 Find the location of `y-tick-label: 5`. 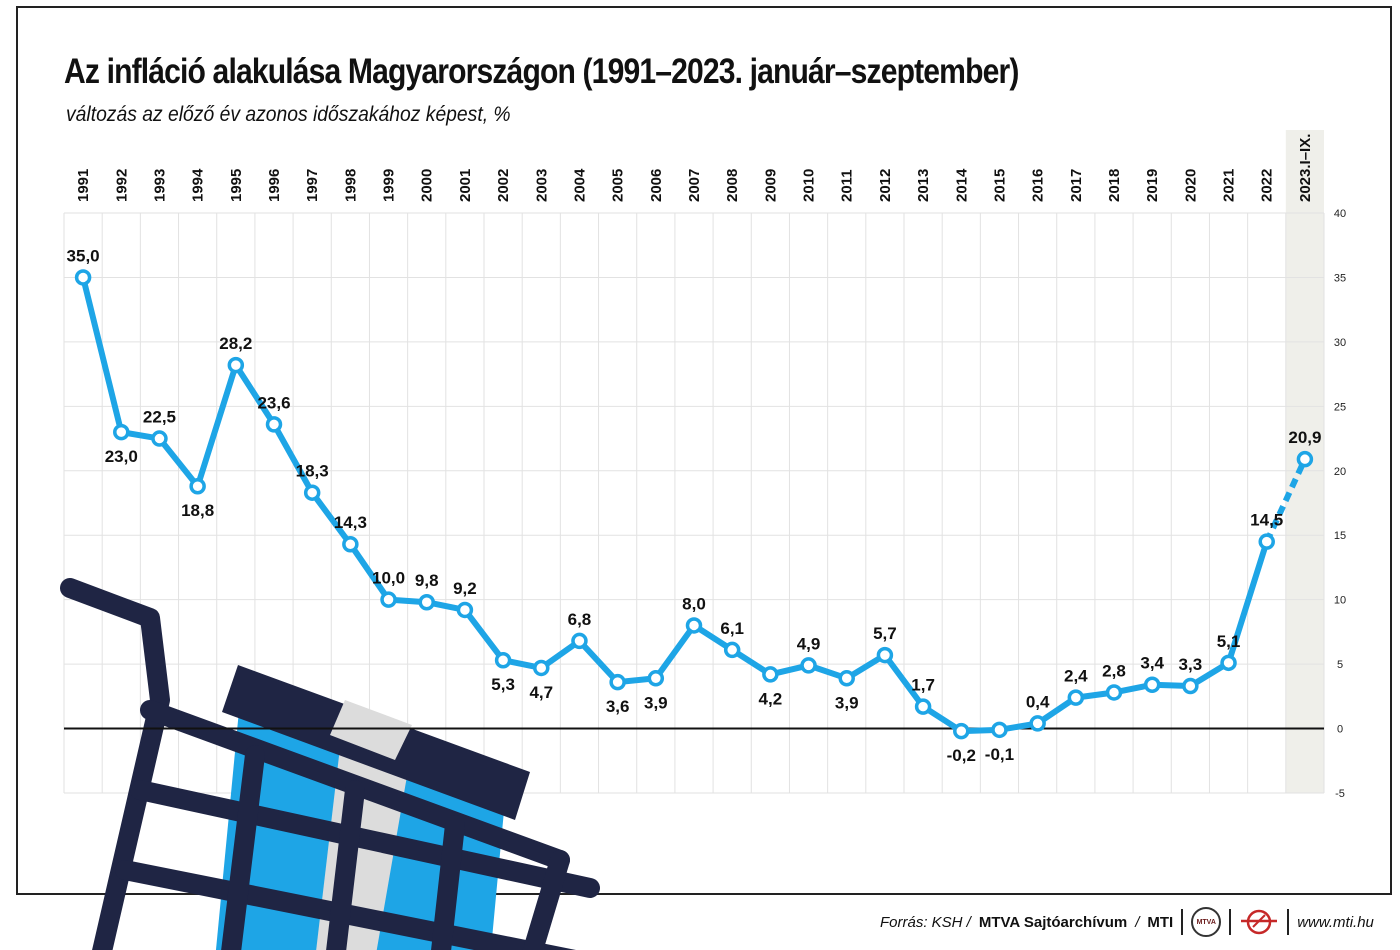

y-tick-label: 5 is located at coordinates (1340, 665).